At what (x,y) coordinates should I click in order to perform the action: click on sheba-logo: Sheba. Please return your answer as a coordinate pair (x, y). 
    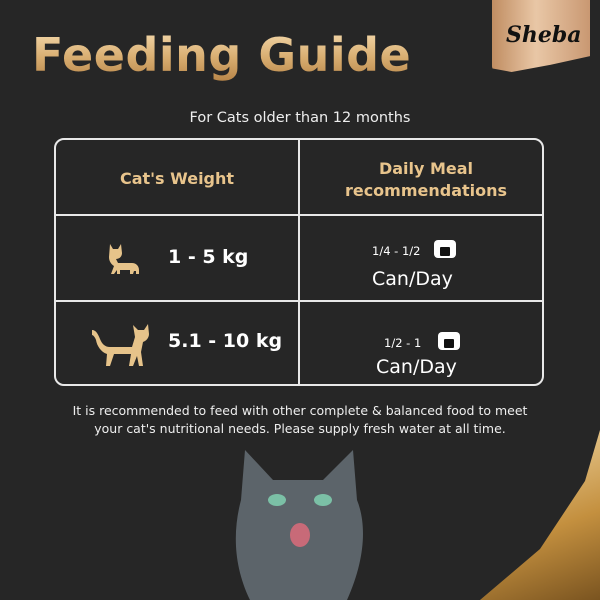
    Looking at the image, I should click on (541, 36).